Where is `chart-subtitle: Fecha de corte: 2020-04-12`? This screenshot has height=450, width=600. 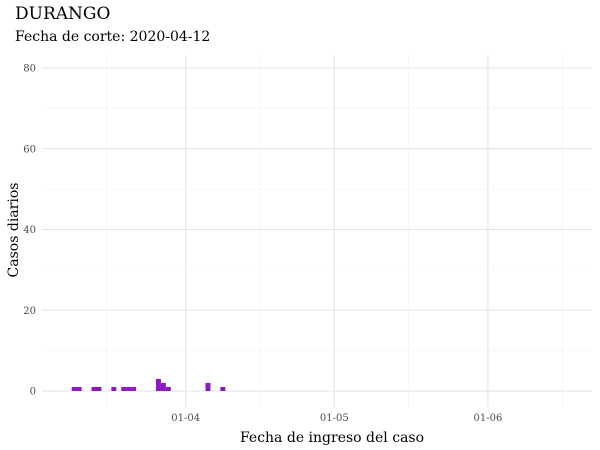
chart-subtitle: Fecha de corte: 2020-04-12 is located at coordinates (113, 37).